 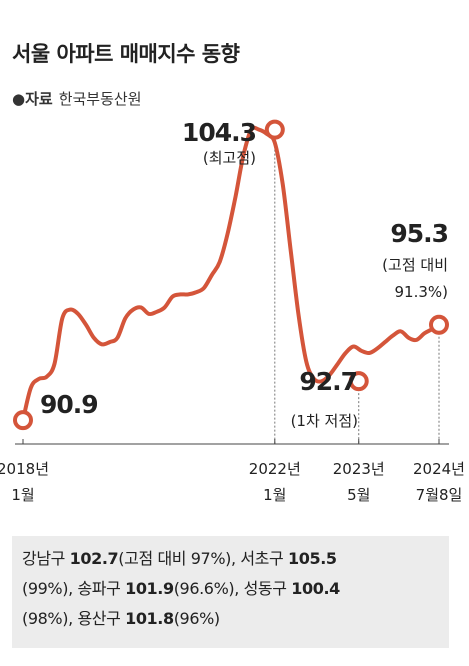 I want to click on value-label: 95.3, so click(x=419, y=233).